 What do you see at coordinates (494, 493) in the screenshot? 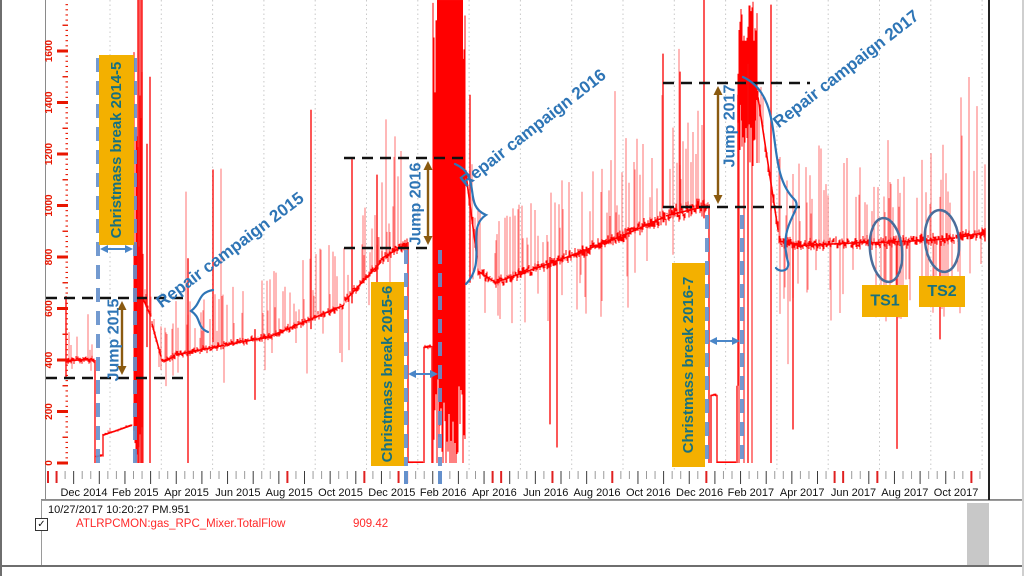
I see `svg-text: Apr 2016` at bounding box center [494, 493].